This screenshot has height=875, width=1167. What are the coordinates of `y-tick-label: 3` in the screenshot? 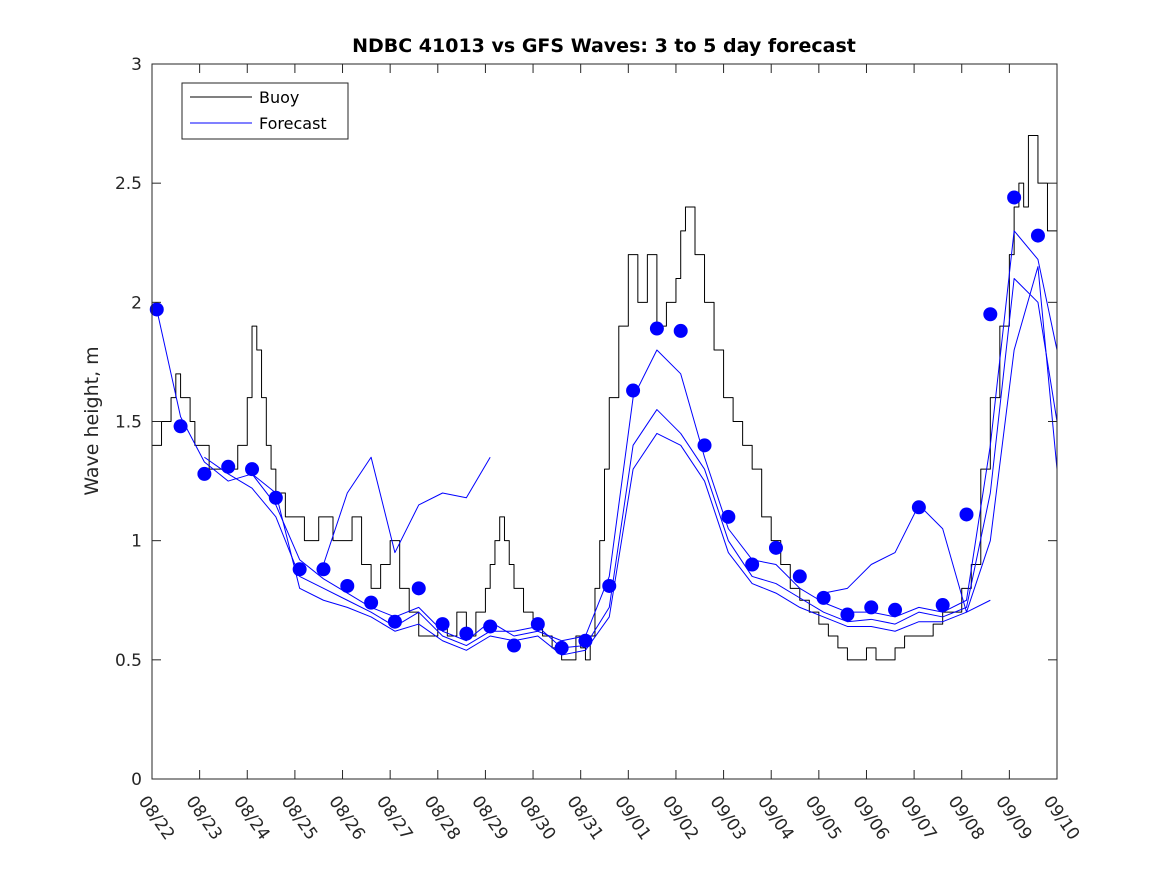 It's located at (136, 65).